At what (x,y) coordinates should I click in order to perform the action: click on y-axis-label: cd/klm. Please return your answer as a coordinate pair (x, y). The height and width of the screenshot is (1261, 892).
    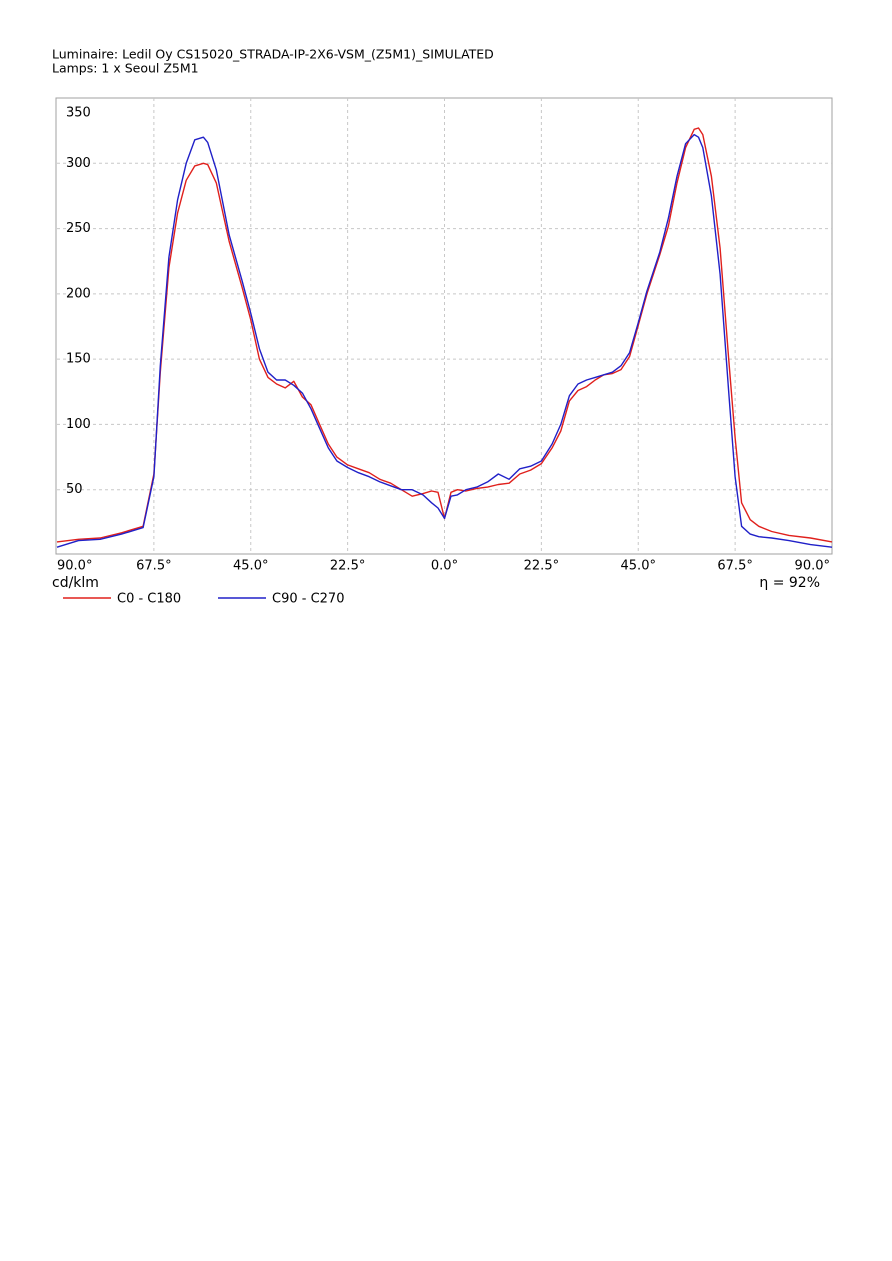
    Looking at the image, I should click on (75, 583).